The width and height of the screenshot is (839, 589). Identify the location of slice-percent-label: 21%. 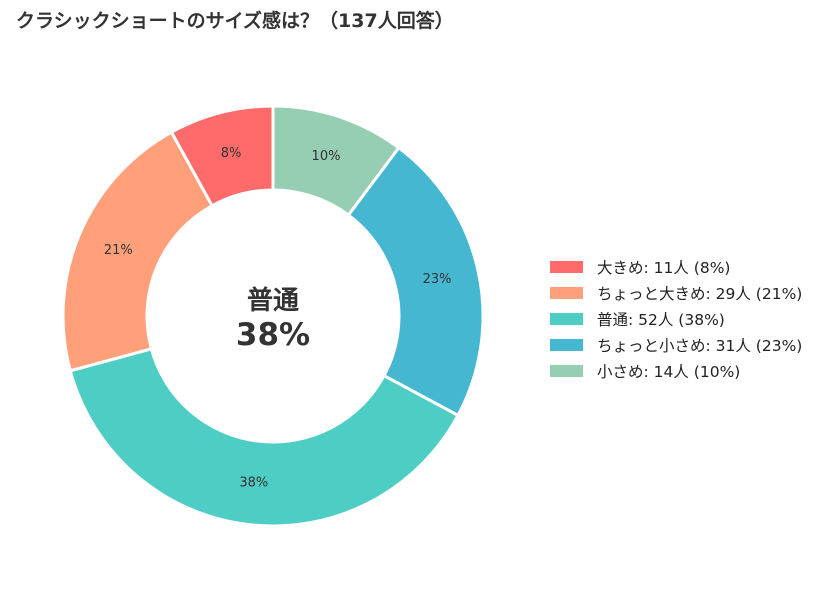
(118, 250).